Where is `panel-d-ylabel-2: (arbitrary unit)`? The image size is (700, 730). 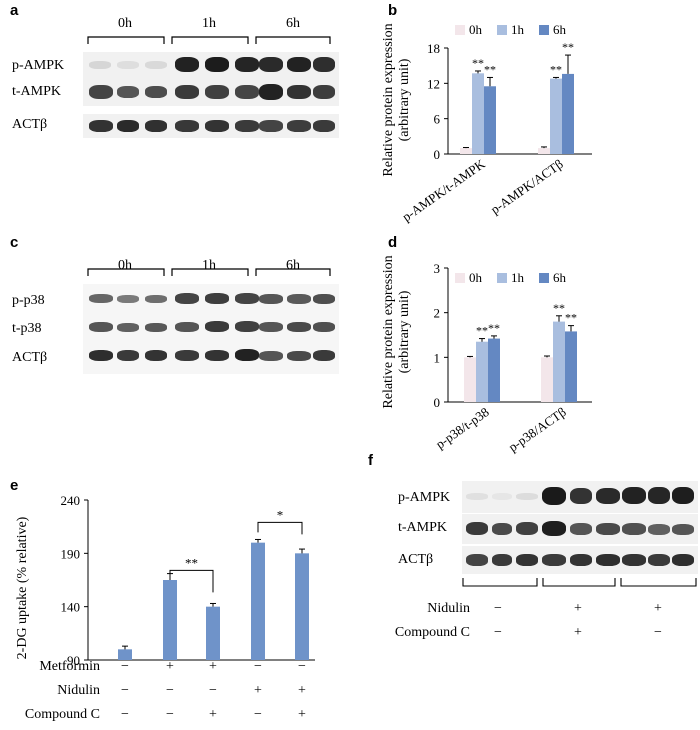
panel-d-ylabel-2: (arbitrary unit) is located at coordinates (404, 331).